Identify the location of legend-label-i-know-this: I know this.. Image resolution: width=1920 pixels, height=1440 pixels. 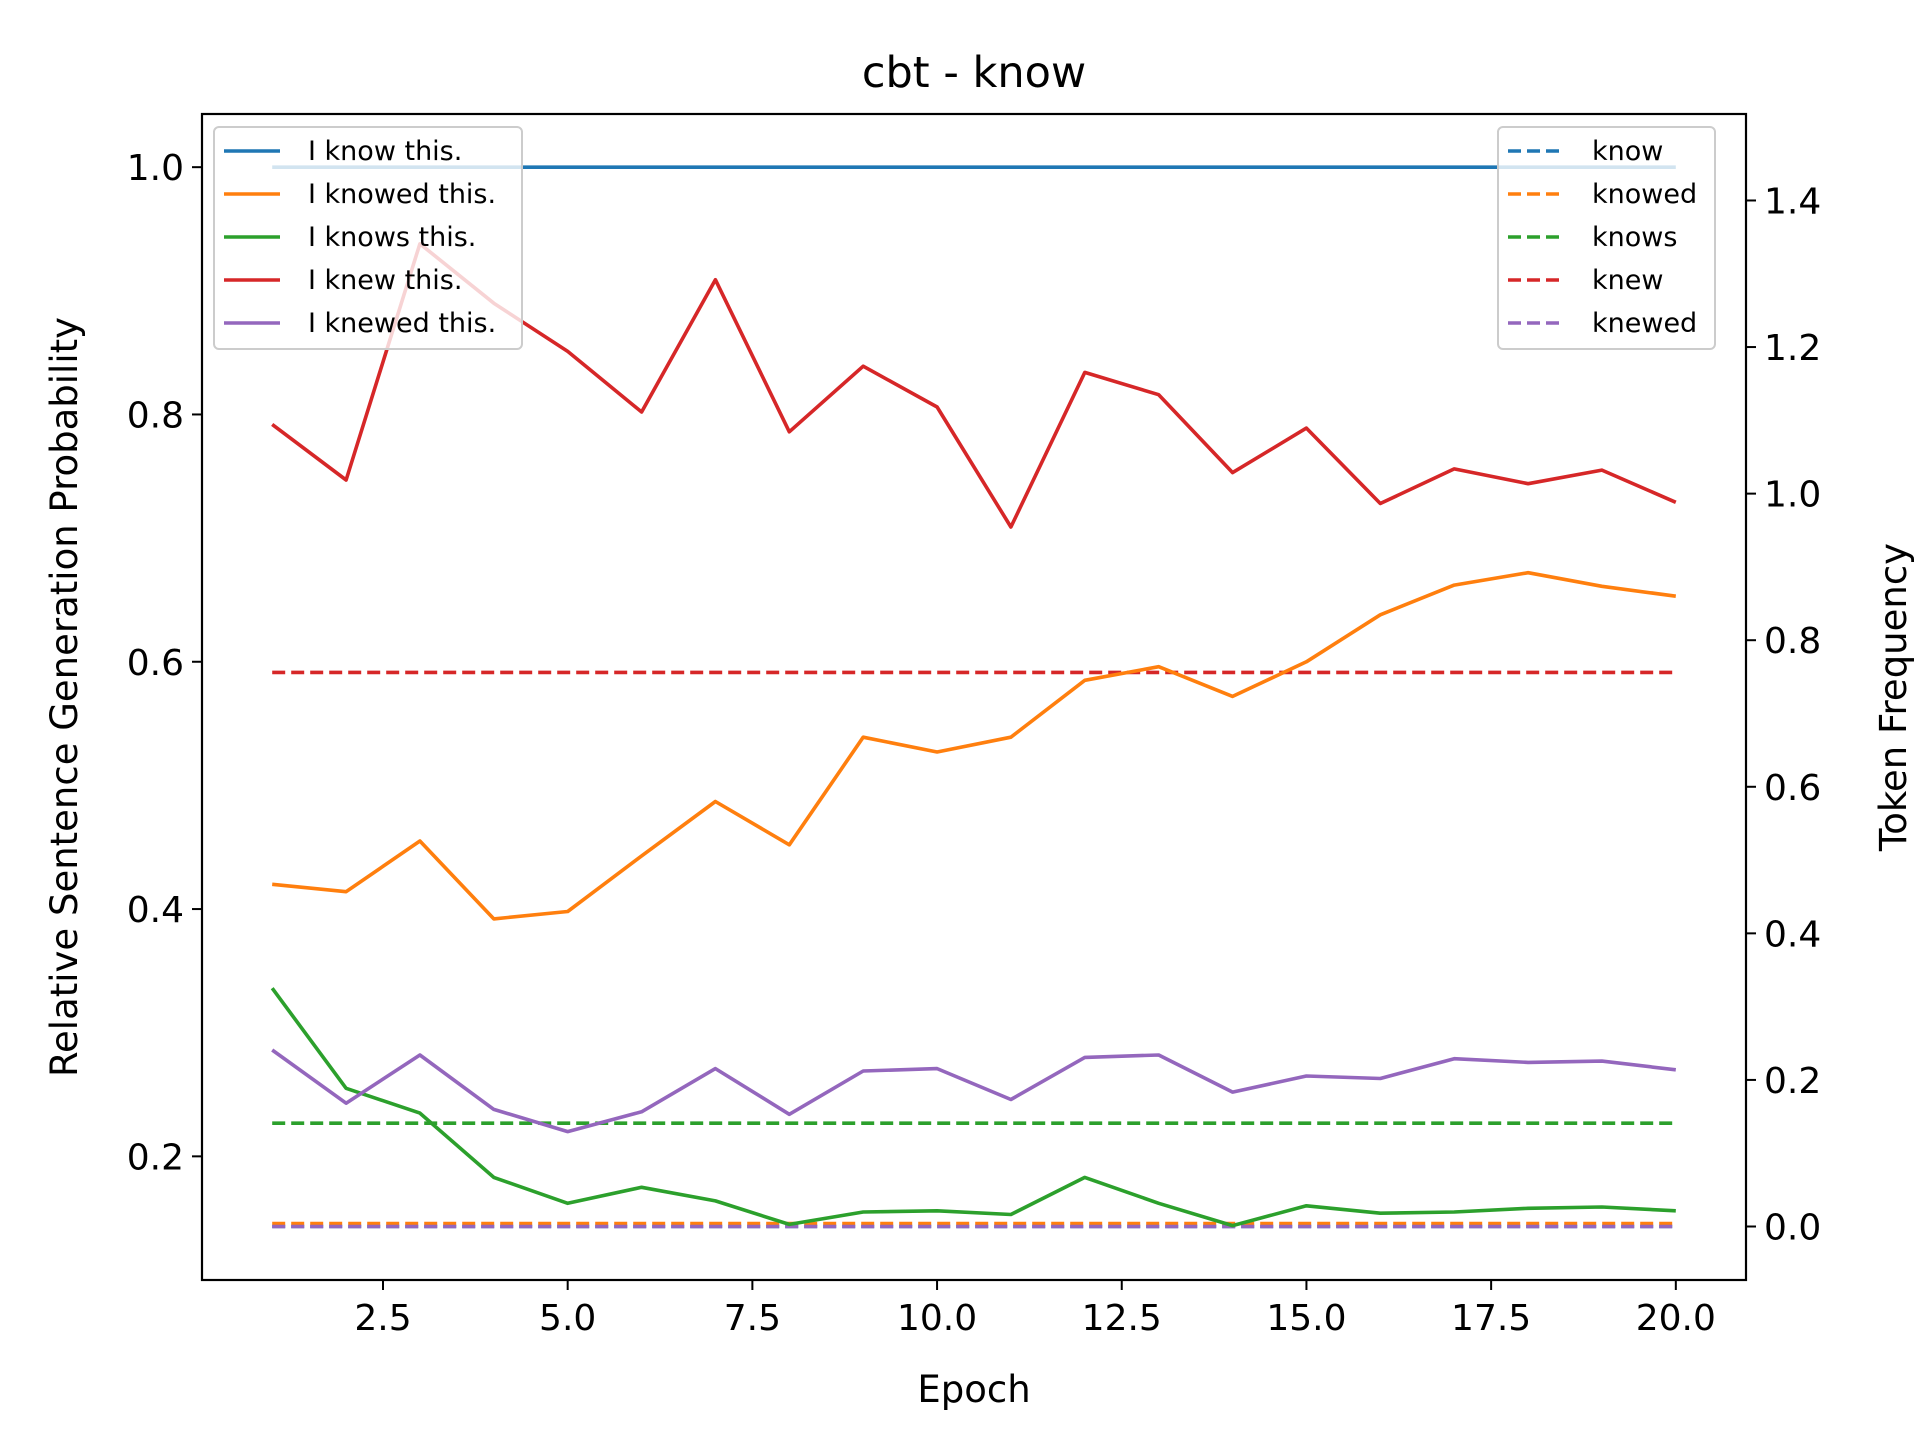
(385, 151).